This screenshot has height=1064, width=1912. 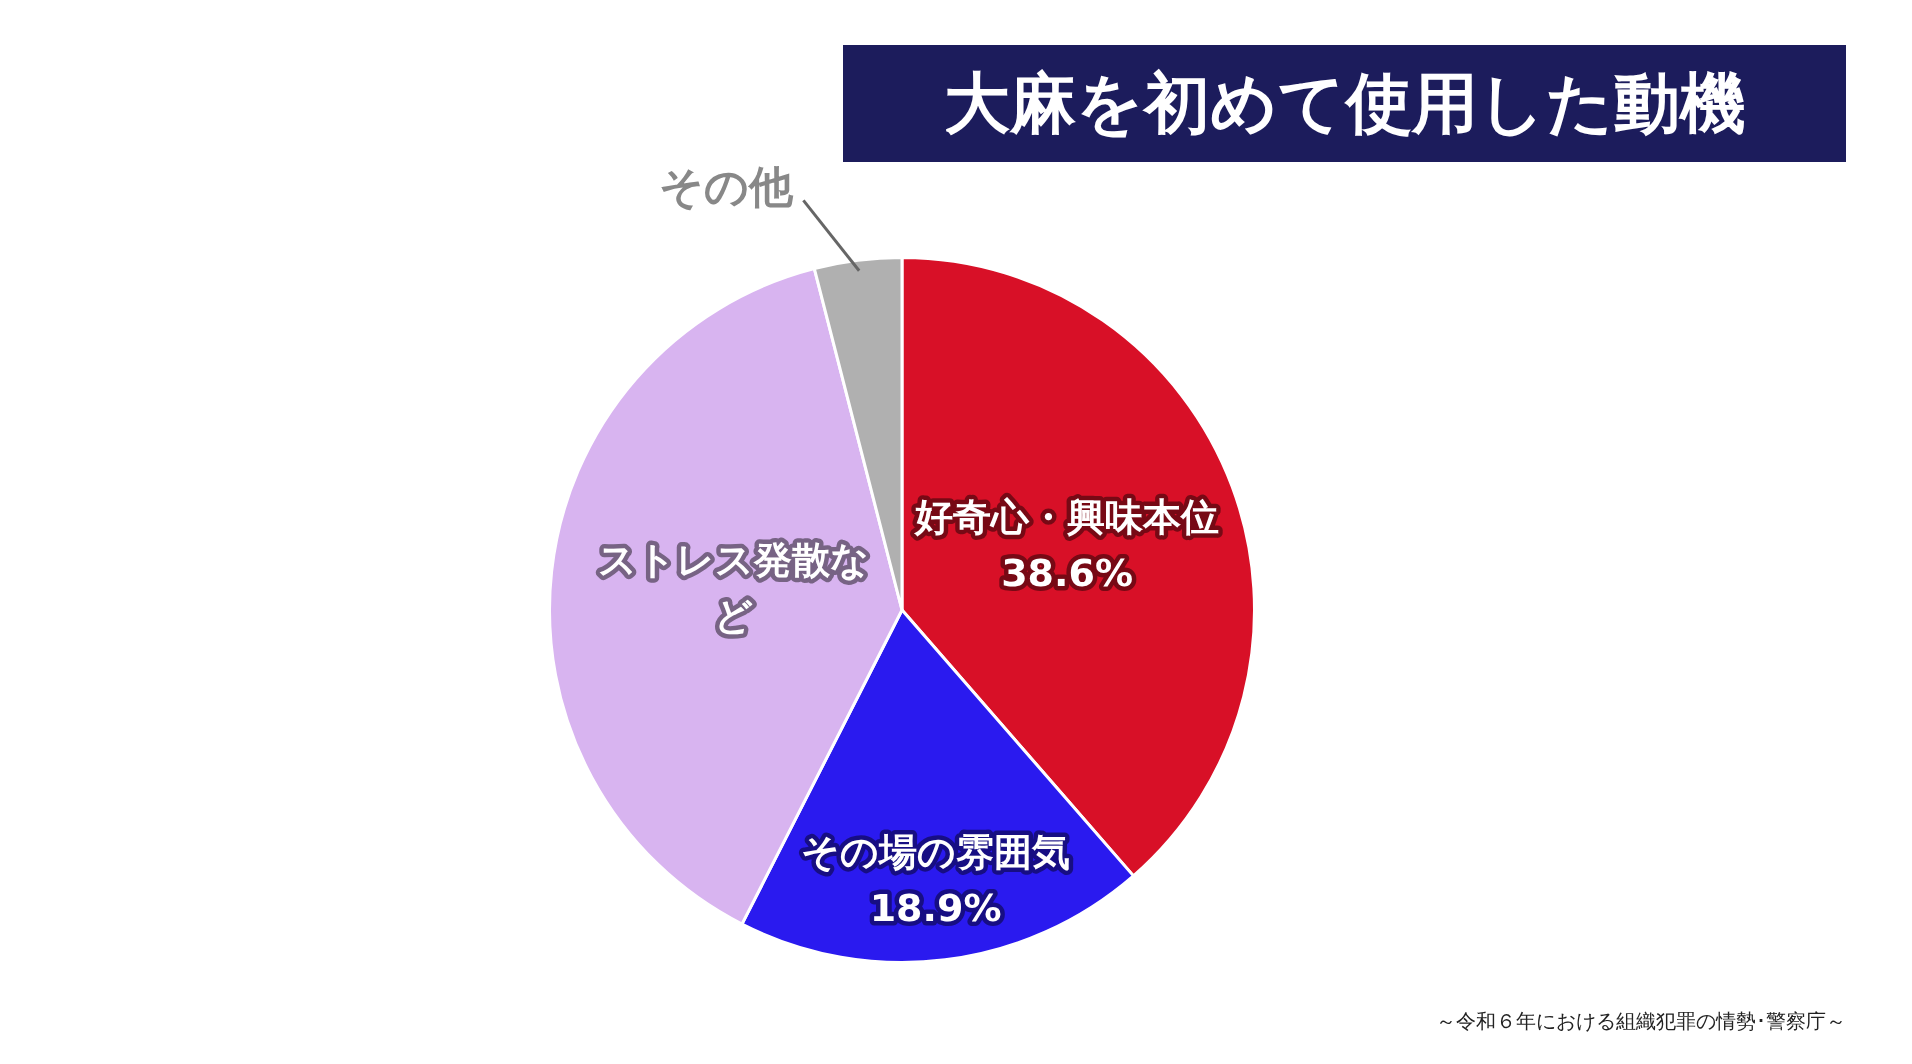 What do you see at coordinates (727, 186) in the screenshot?
I see `slice-label: その他` at bounding box center [727, 186].